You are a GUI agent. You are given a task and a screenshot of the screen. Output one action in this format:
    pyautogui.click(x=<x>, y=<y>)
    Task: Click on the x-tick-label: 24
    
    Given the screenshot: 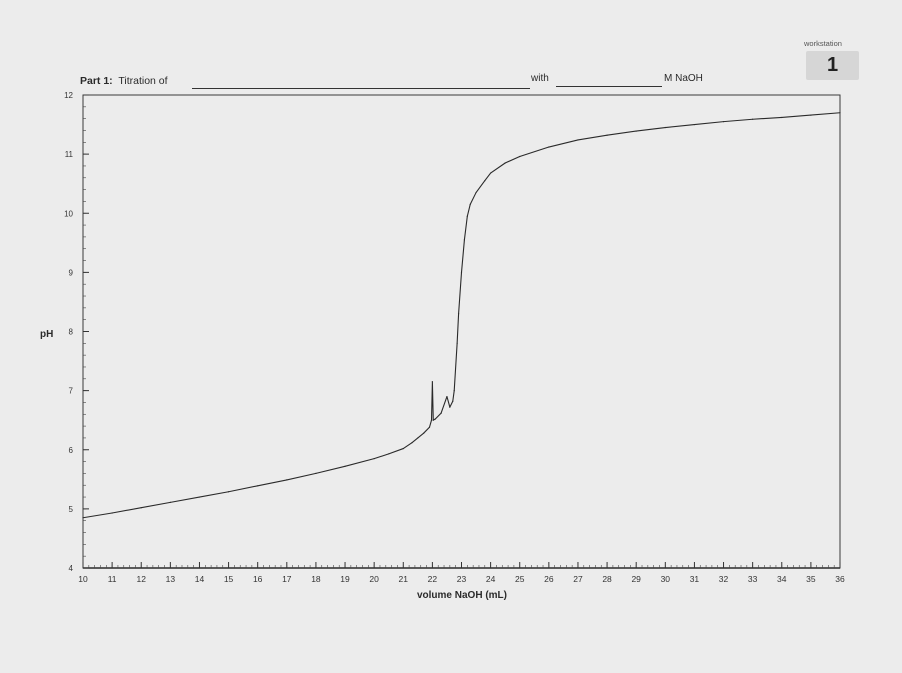 What is the action you would take?
    pyautogui.click(x=491, y=579)
    